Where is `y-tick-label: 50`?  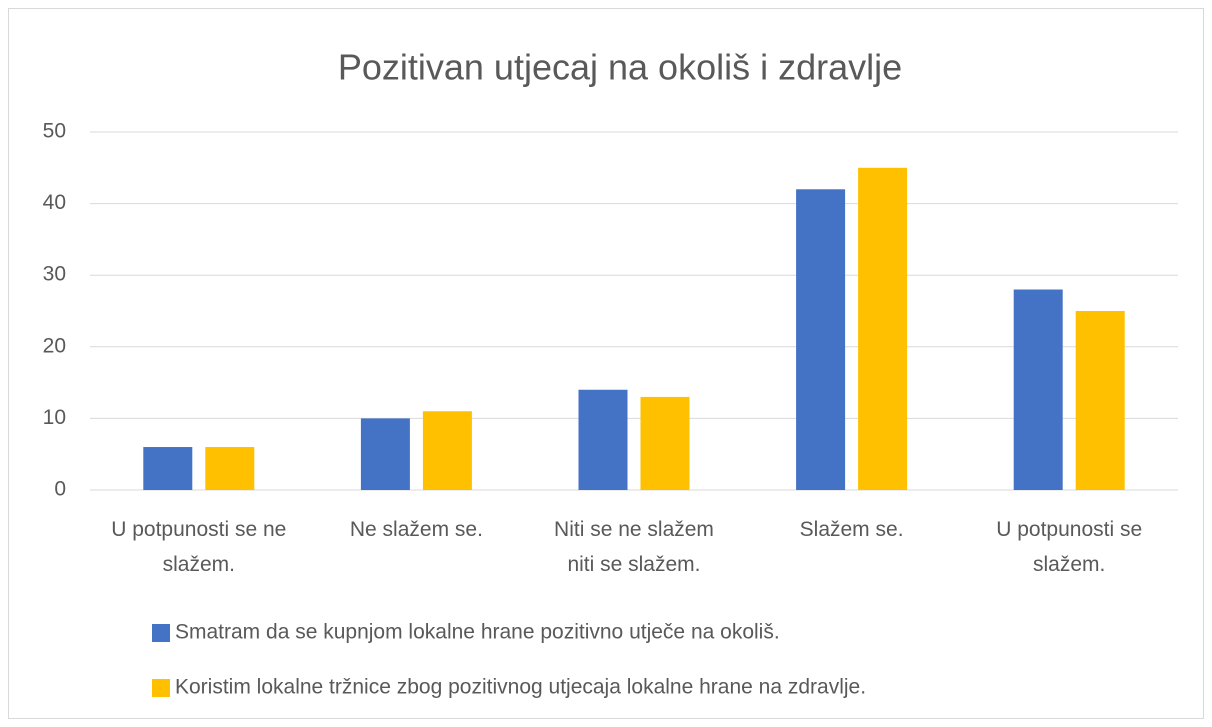
y-tick-label: 50 is located at coordinates (54, 131).